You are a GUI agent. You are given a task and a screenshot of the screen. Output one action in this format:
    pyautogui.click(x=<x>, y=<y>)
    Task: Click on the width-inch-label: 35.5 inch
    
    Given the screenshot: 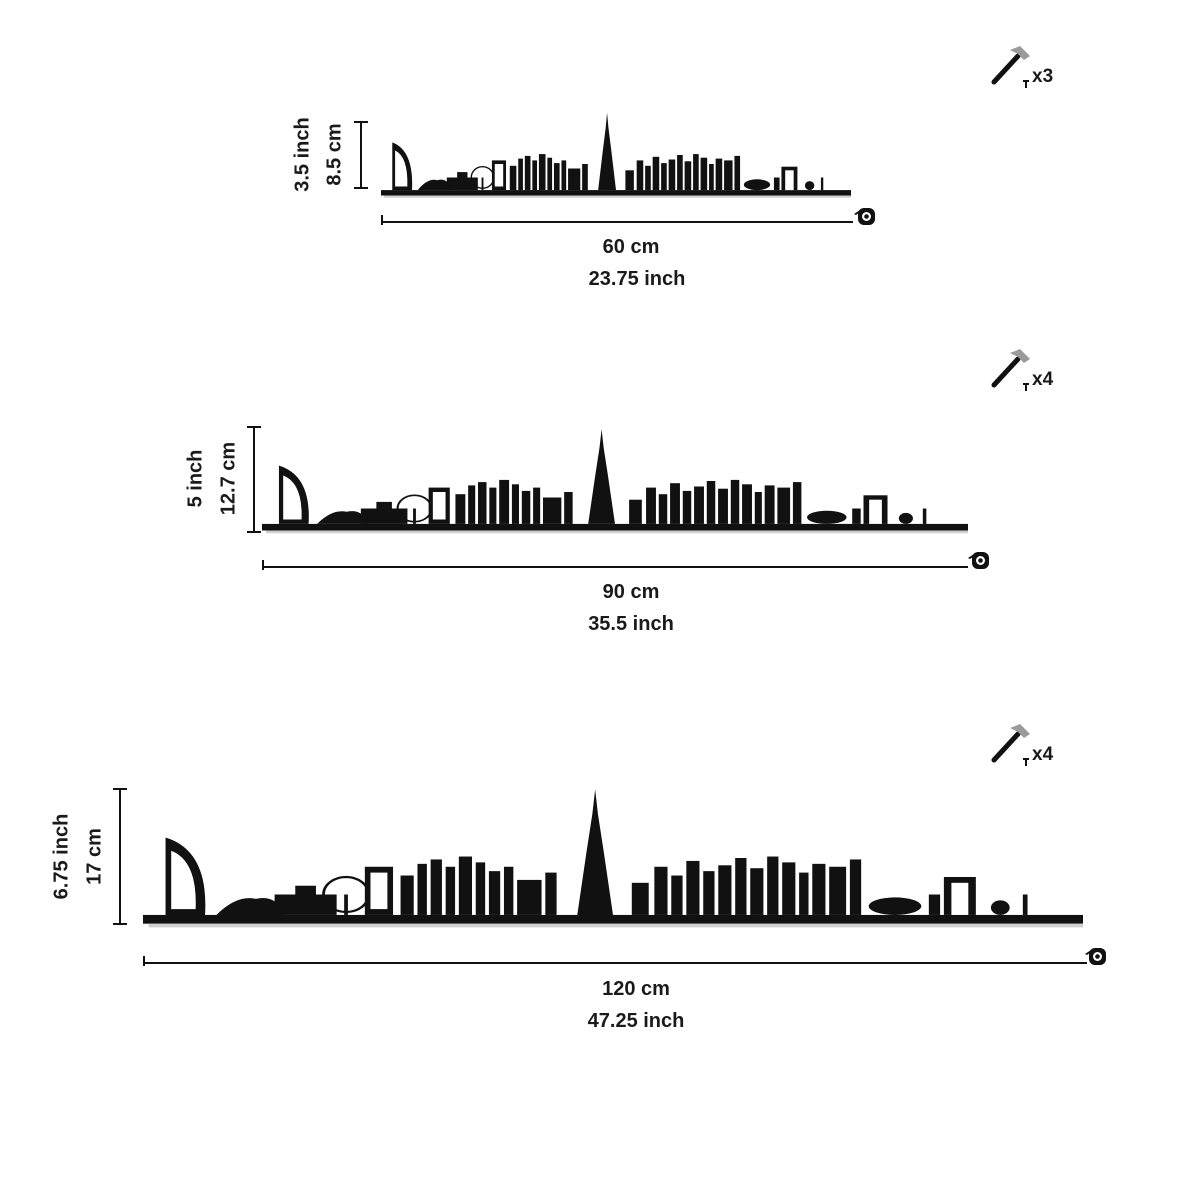 What is the action you would take?
    pyautogui.click(x=631, y=624)
    